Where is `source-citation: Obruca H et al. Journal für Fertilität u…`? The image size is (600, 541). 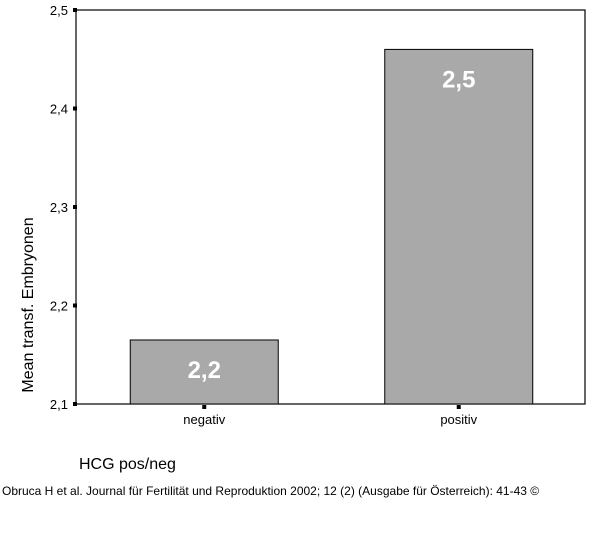 source-citation: Obruca H et al. Journal für Fertilität u… is located at coordinates (271, 491).